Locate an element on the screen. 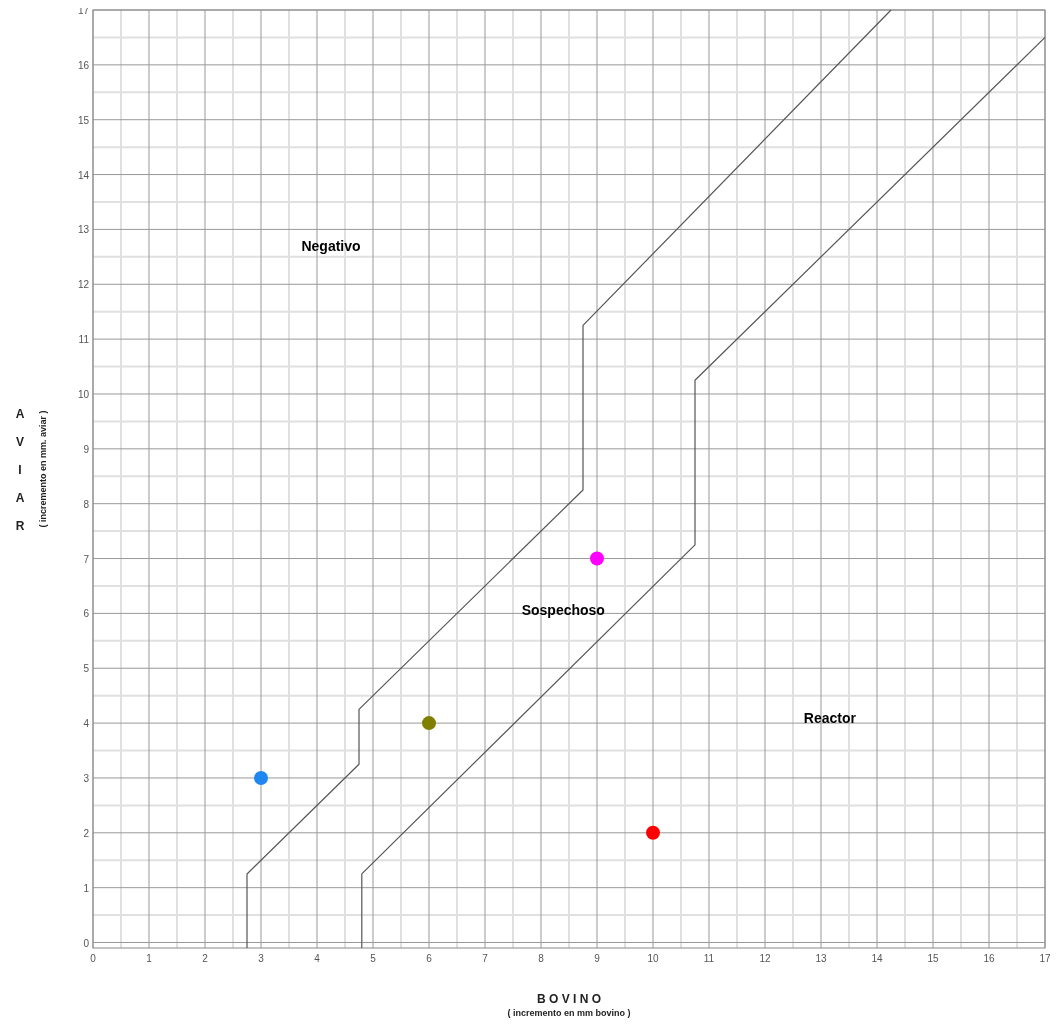 Image resolution: width=1060 pixels, height=1027 pixels. x-tick-label: 15 is located at coordinates (933, 958).